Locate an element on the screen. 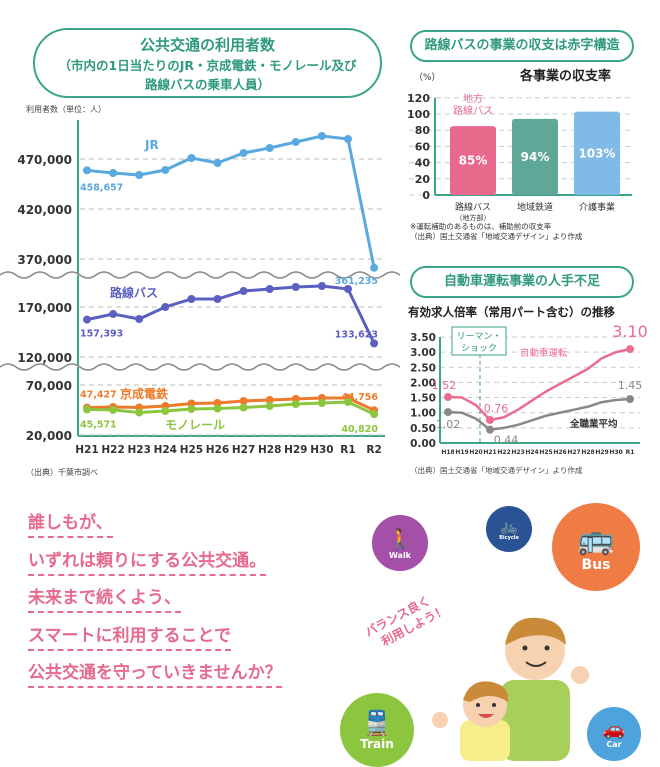 This screenshot has height=767, width=660. y-tick-label: 1.00 is located at coordinates (423, 414).